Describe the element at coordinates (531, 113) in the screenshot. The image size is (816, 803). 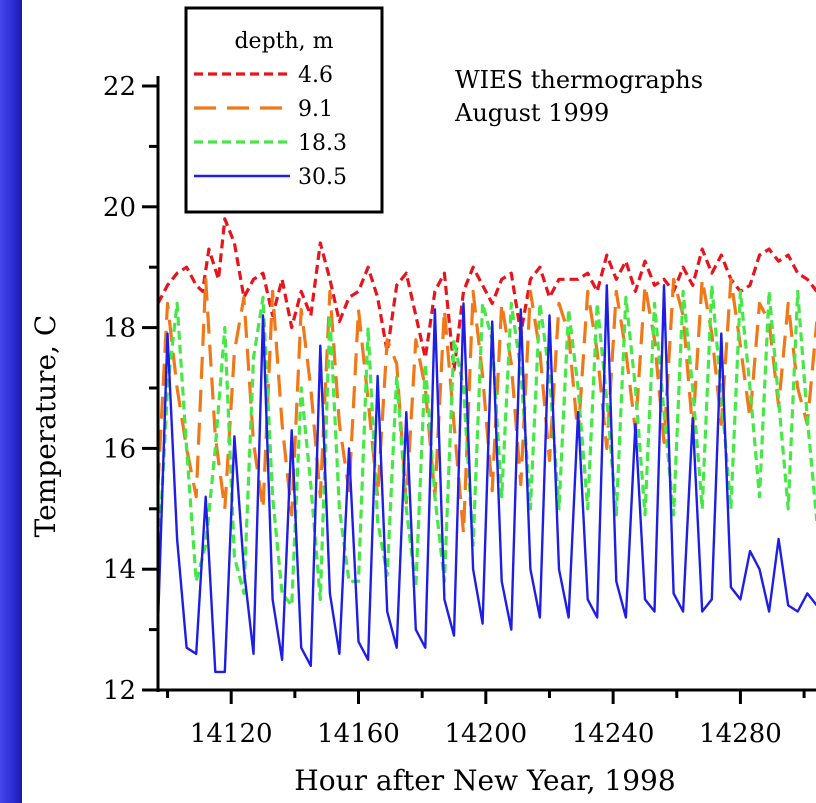
I see `annotation-line-2: August 1999` at that location.